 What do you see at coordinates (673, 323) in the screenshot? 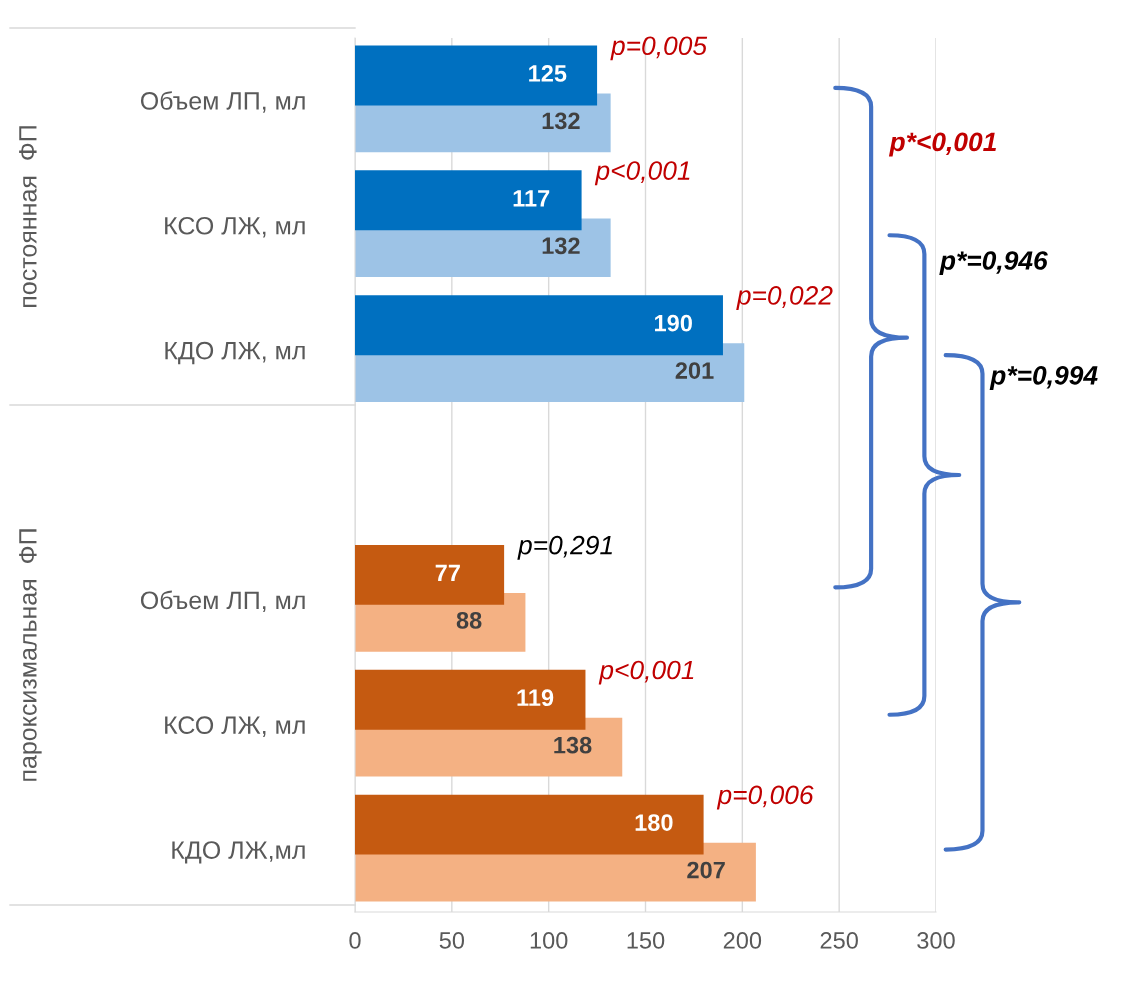
I see `data-label: 190` at bounding box center [673, 323].